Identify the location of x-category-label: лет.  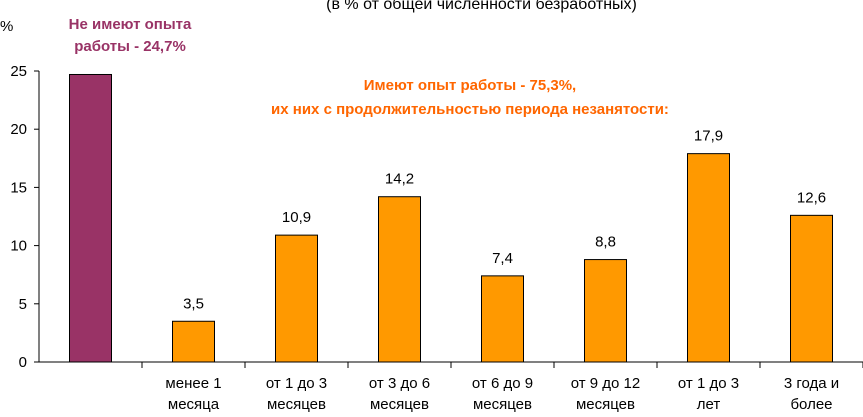
(709, 404).